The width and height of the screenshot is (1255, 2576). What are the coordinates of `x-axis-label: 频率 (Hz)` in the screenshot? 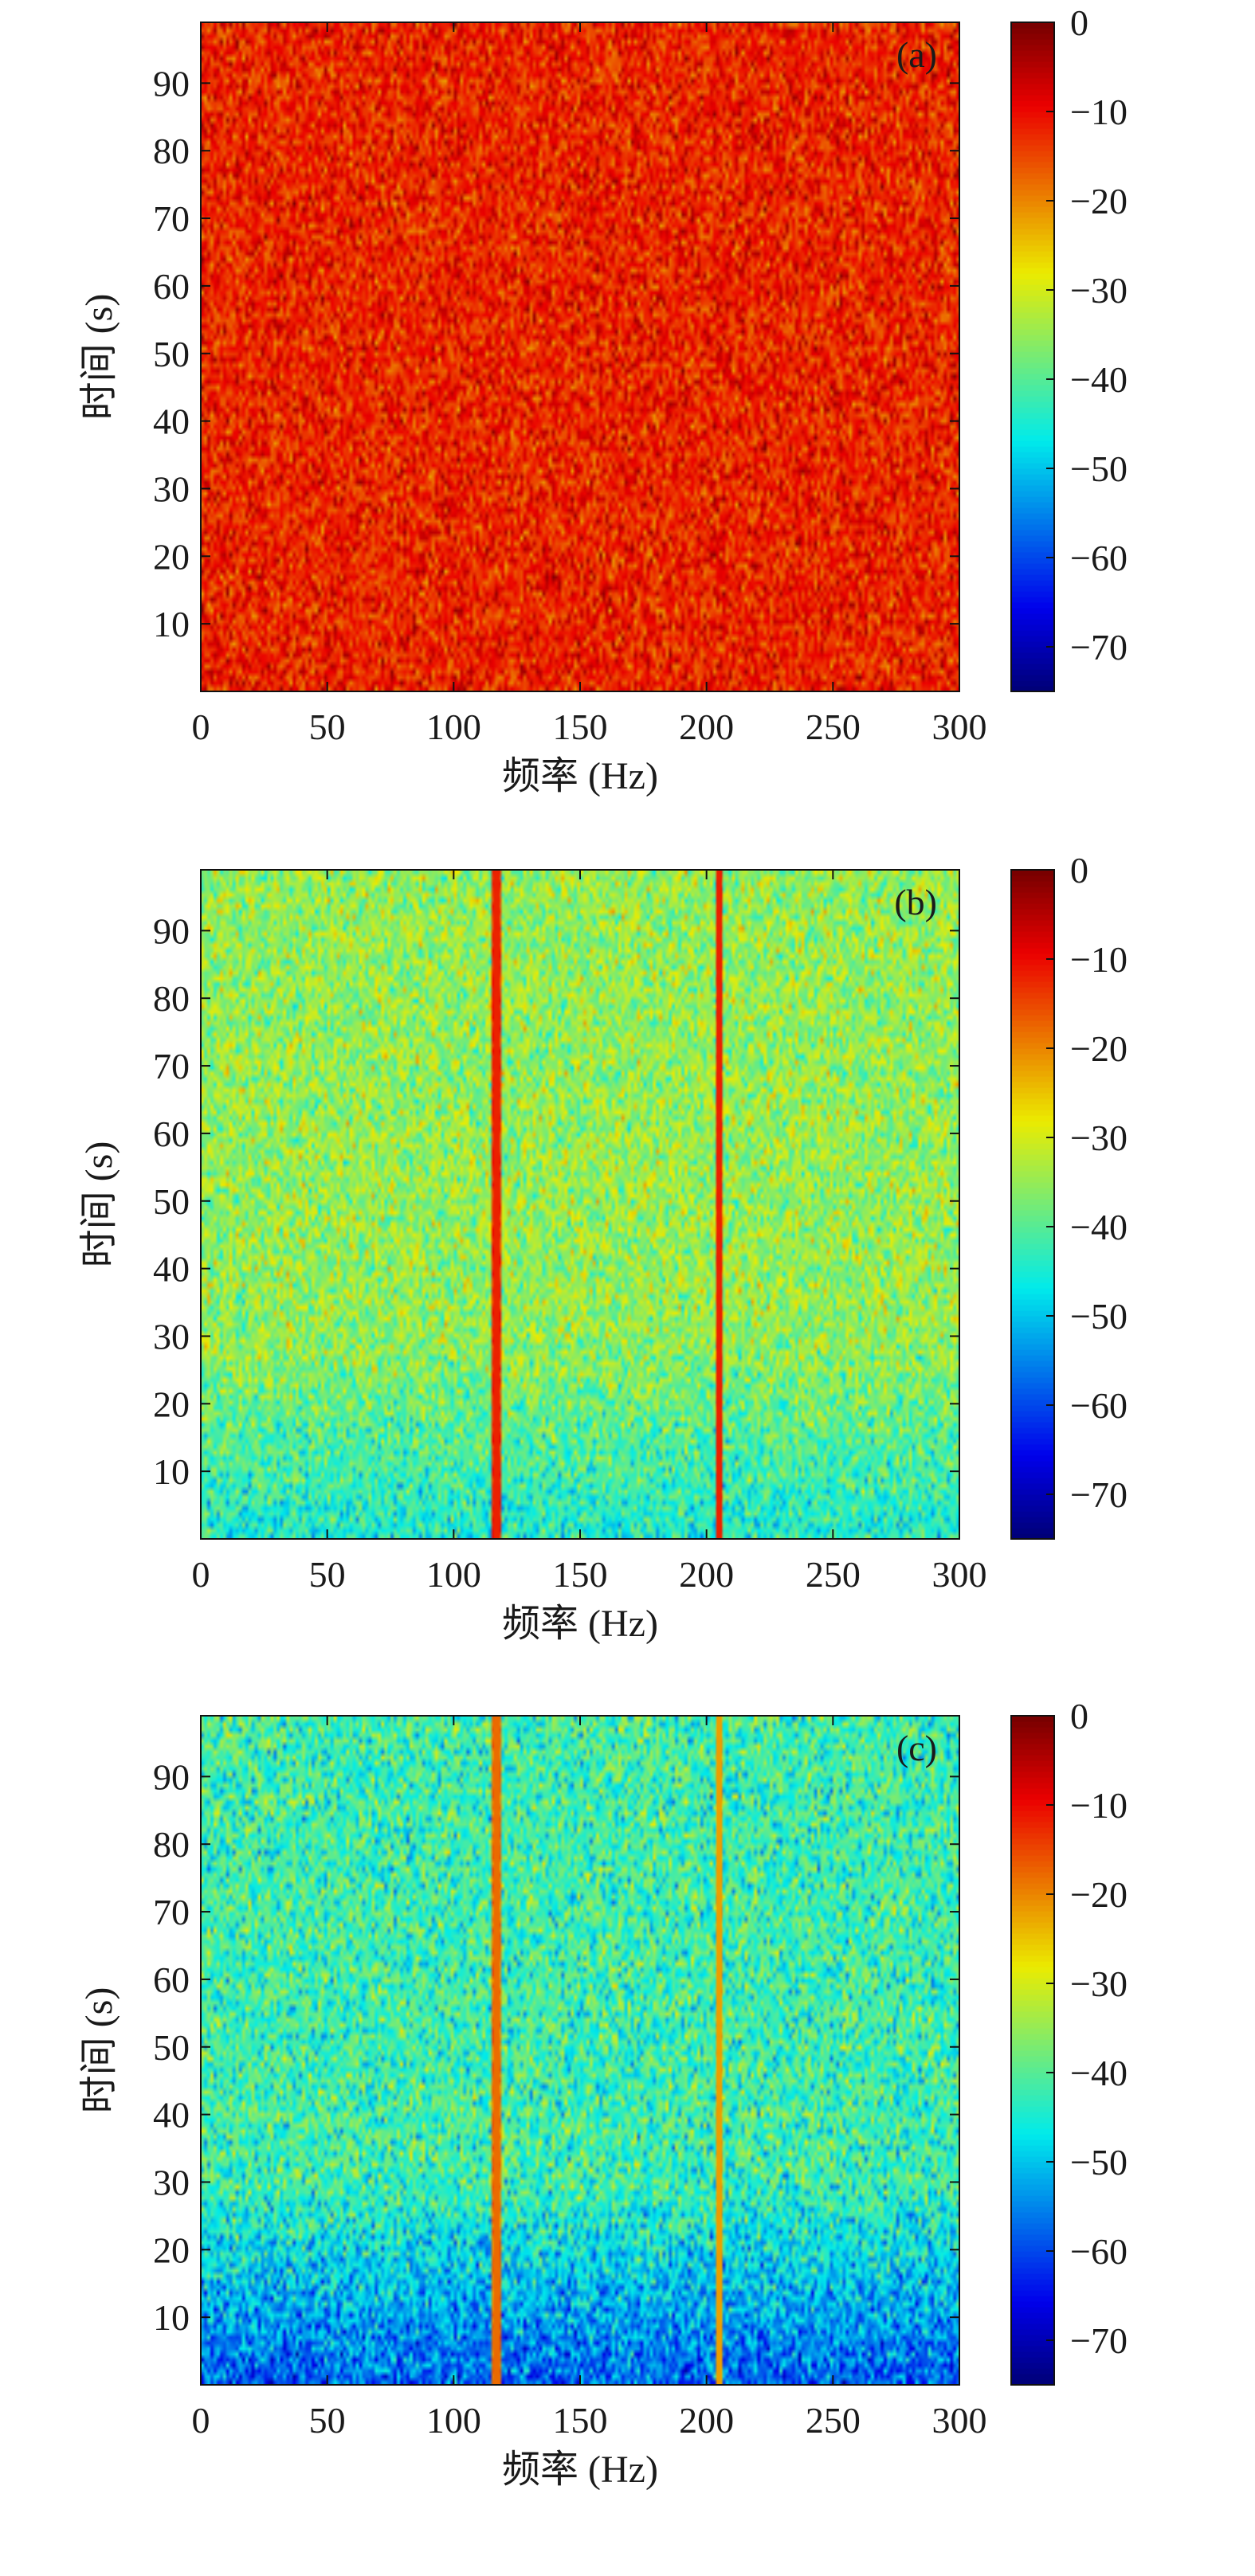 It's located at (580, 1624).